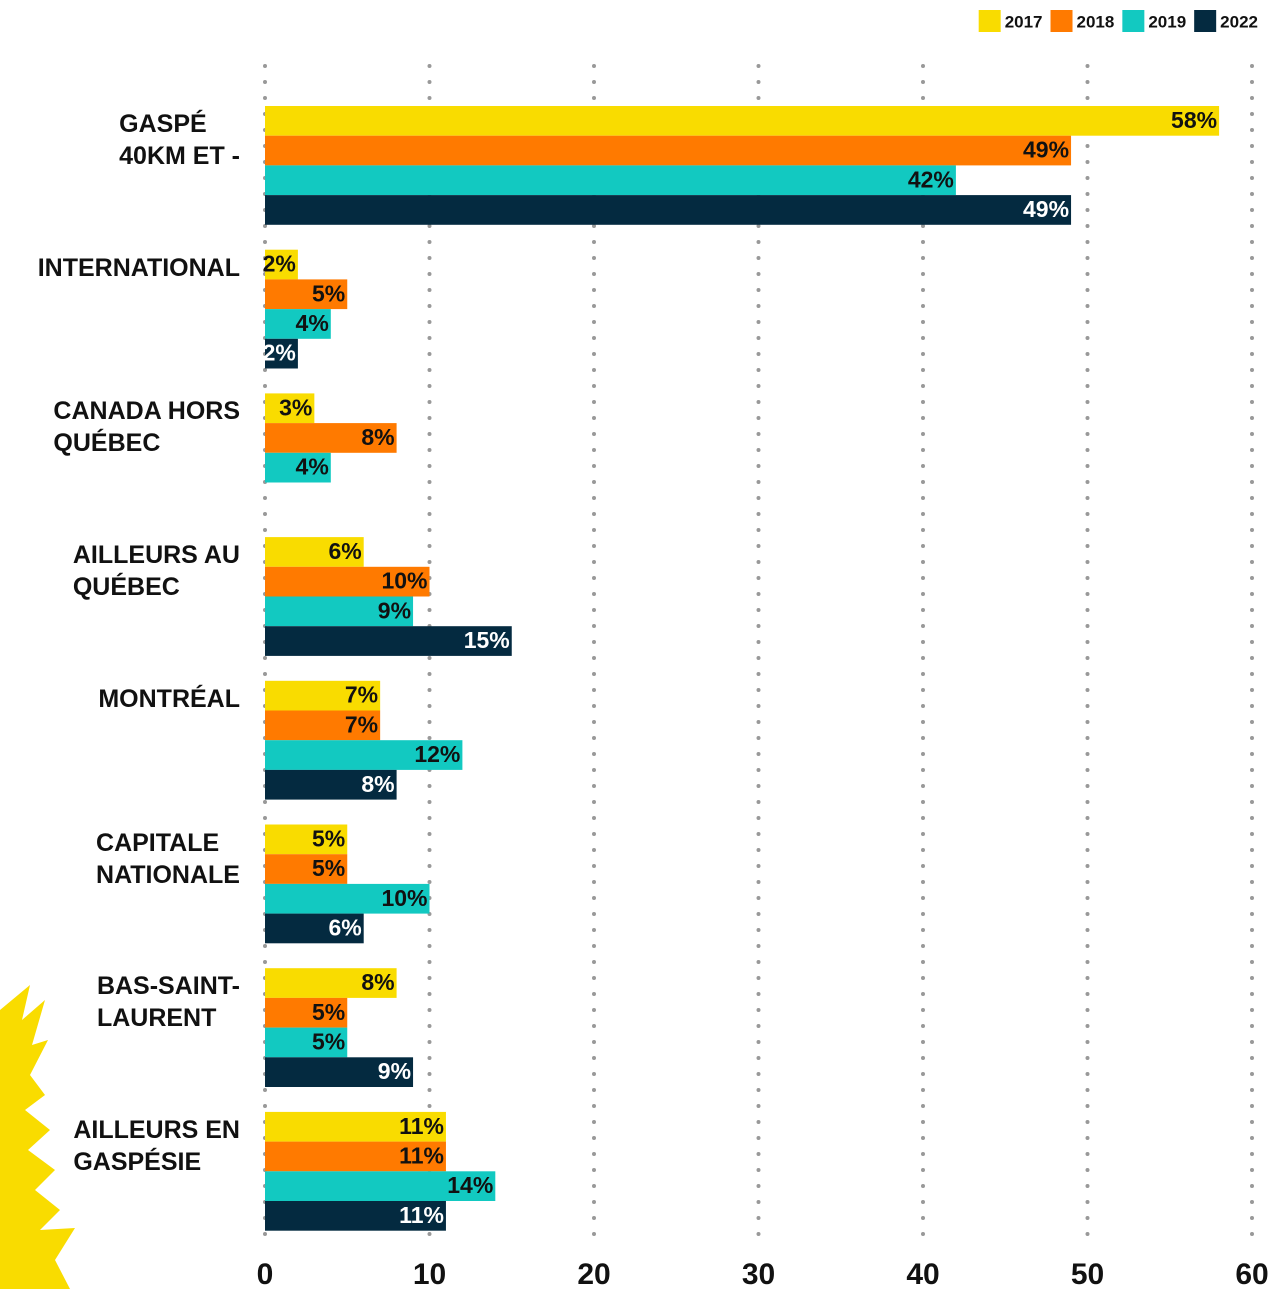 This screenshot has height=1289, width=1280. I want to click on leaf-decoration, so click(37, 1137).